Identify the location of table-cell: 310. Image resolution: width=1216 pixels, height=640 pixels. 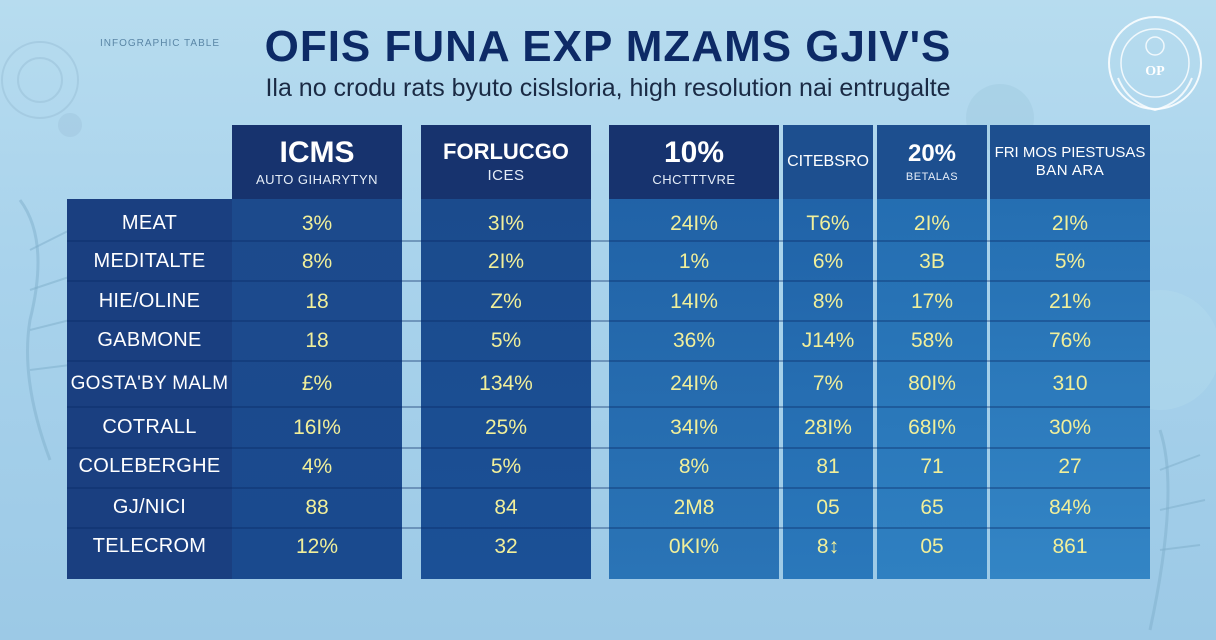
(1070, 383).